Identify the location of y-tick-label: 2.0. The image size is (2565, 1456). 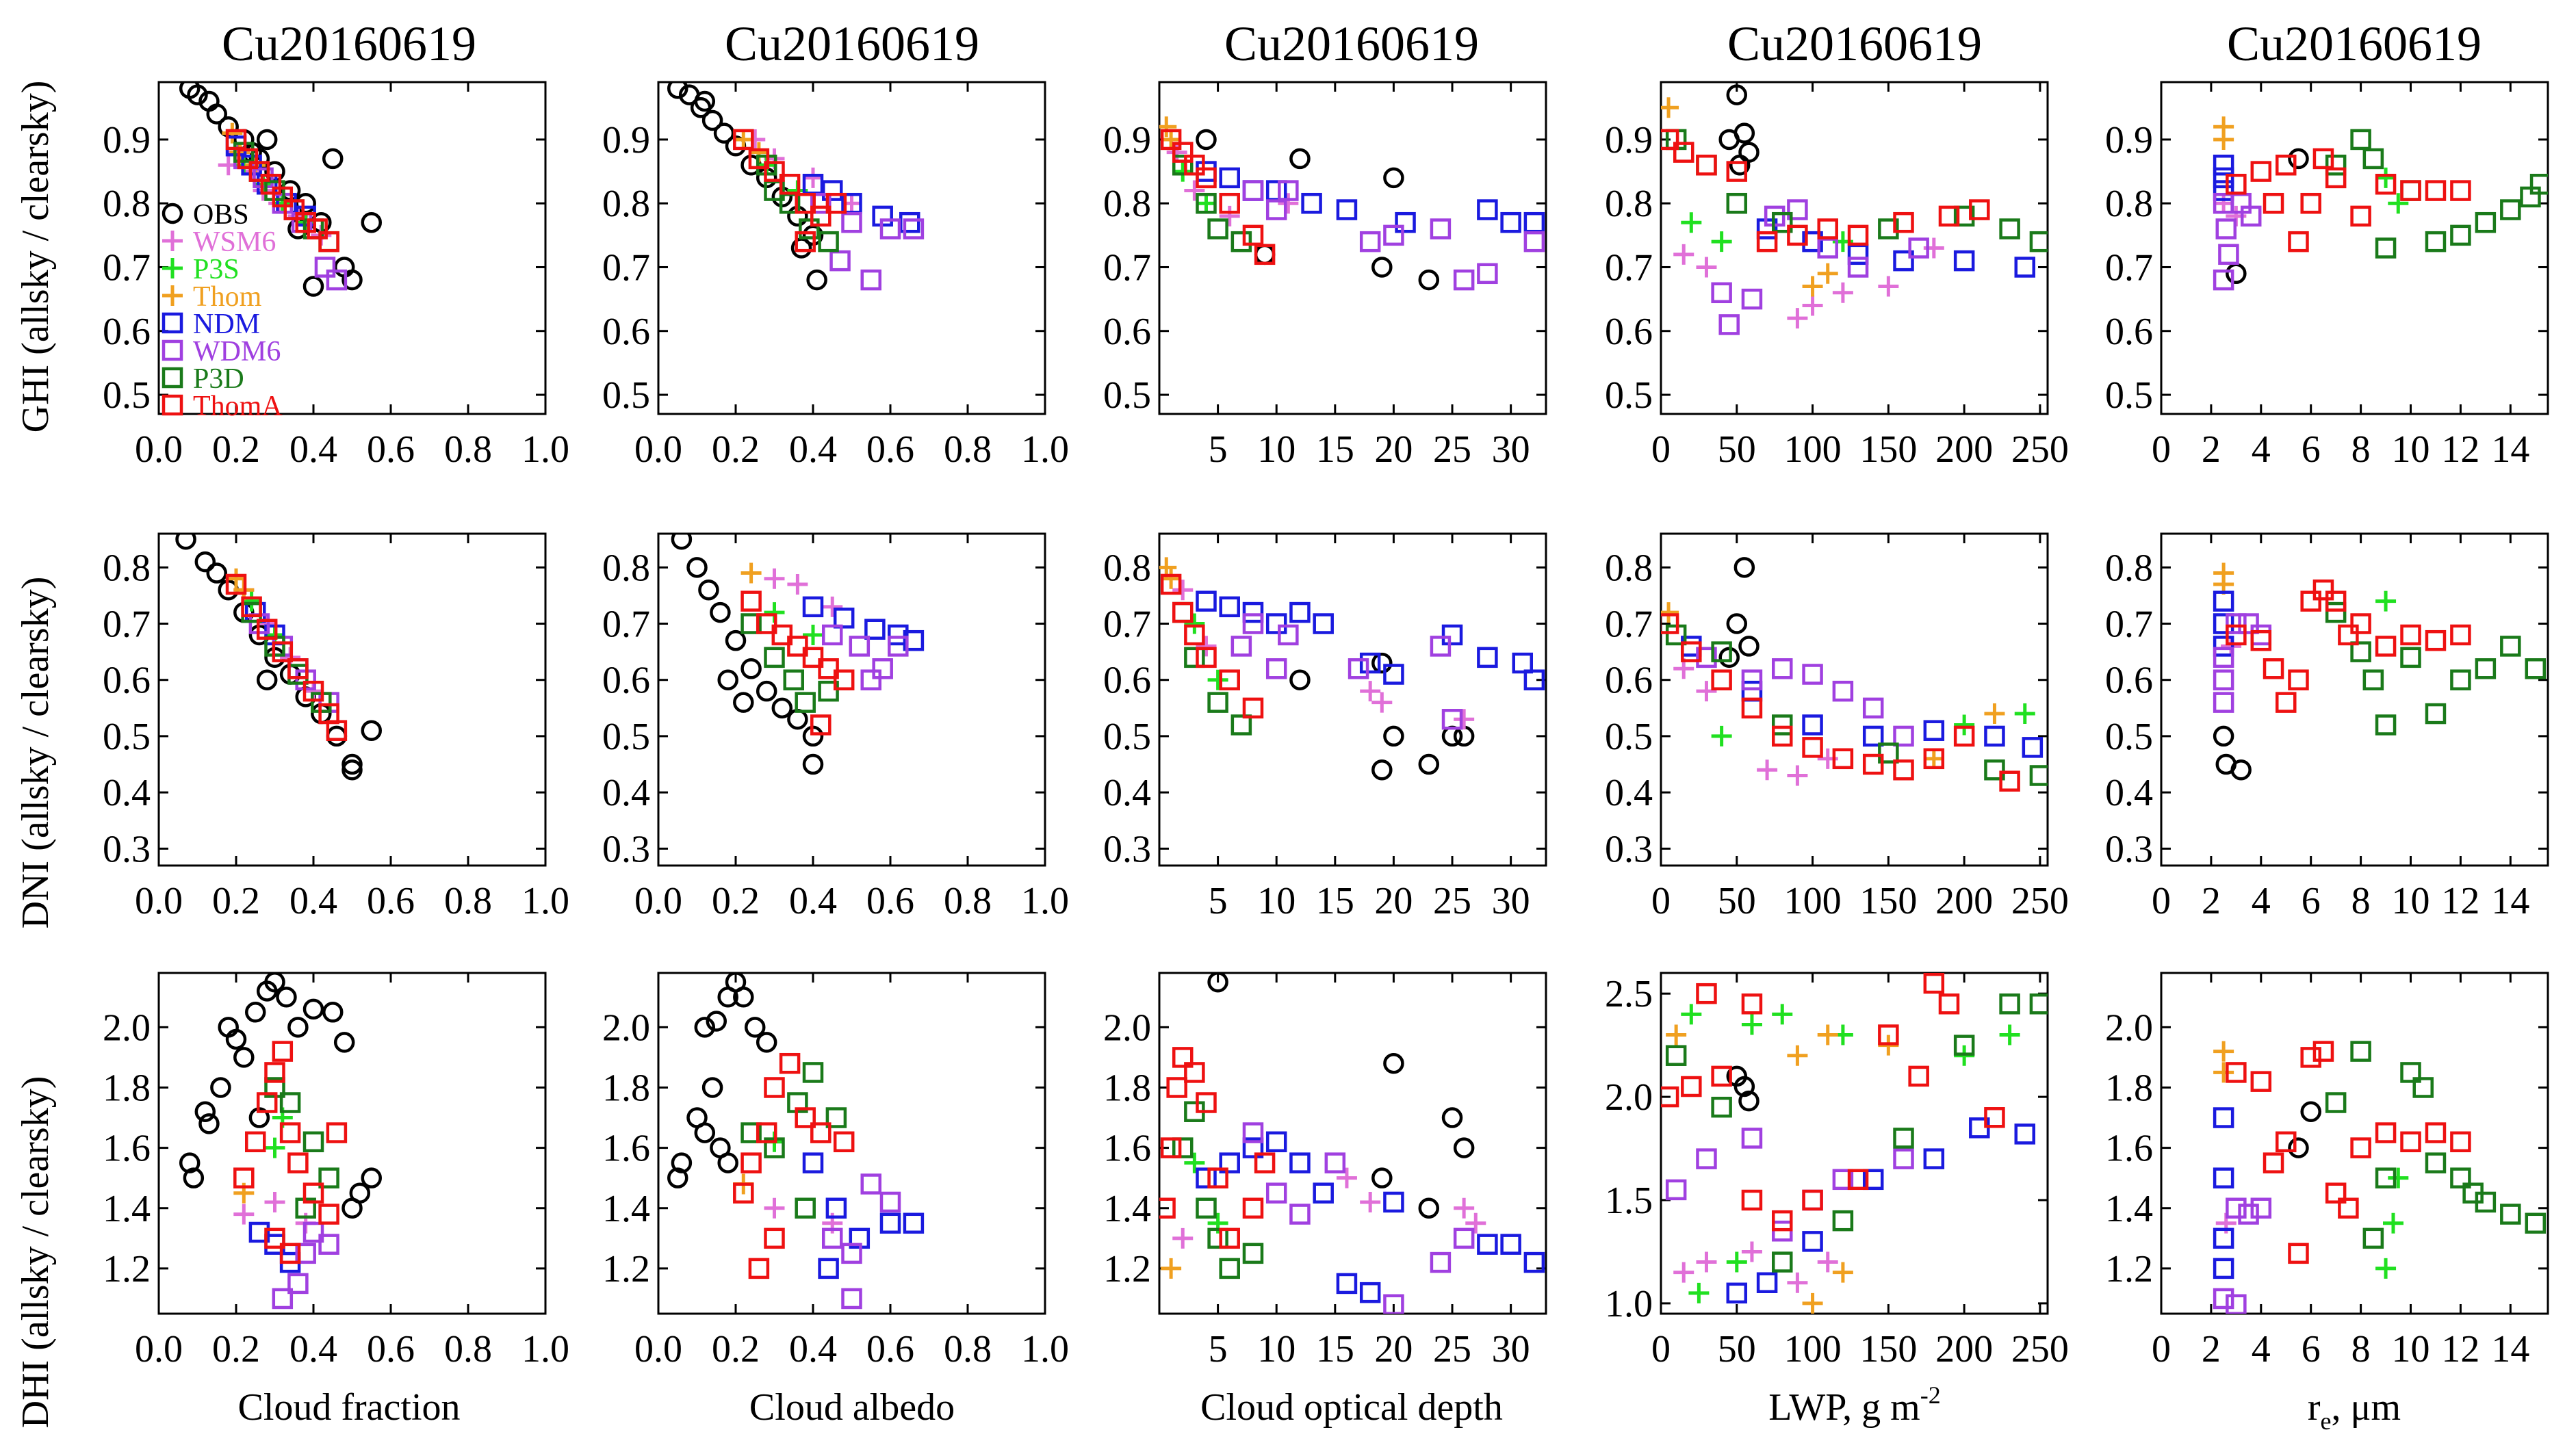
(2129, 1027).